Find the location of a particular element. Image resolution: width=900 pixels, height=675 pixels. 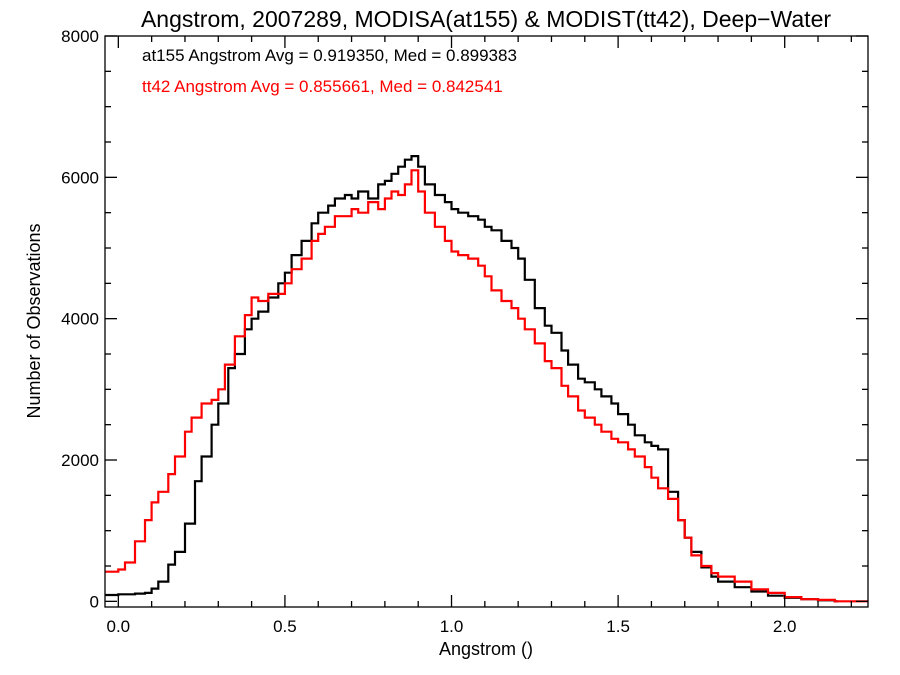

x-tick-label: 1.0 is located at coordinates (452, 626).